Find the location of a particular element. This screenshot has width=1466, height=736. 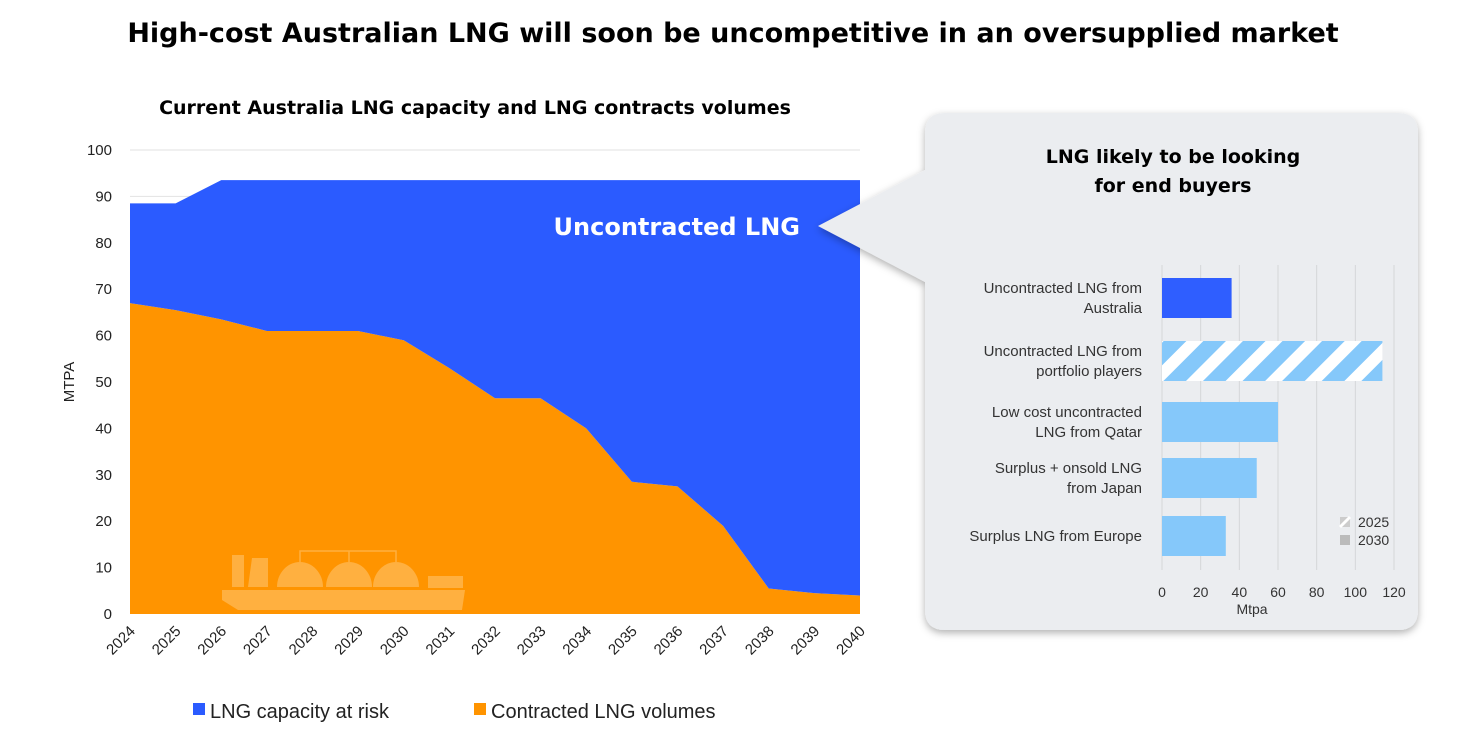

x-tick-label: 0 is located at coordinates (1162, 592).